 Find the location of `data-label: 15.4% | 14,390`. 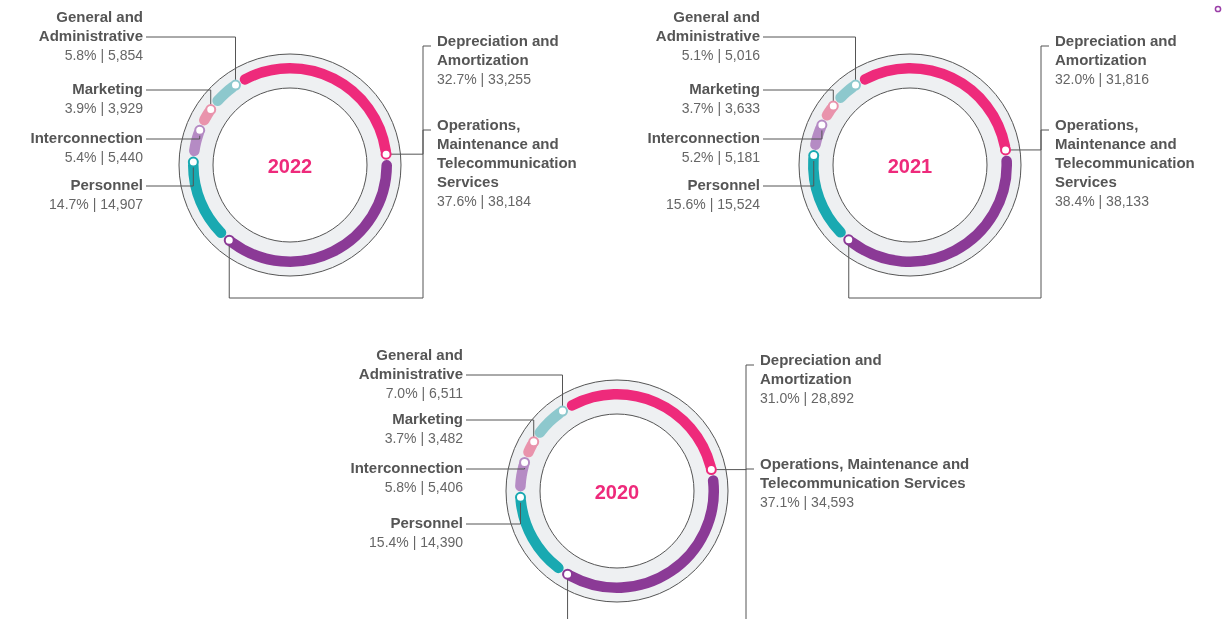

data-label: 15.4% | 14,390 is located at coordinates (416, 541).